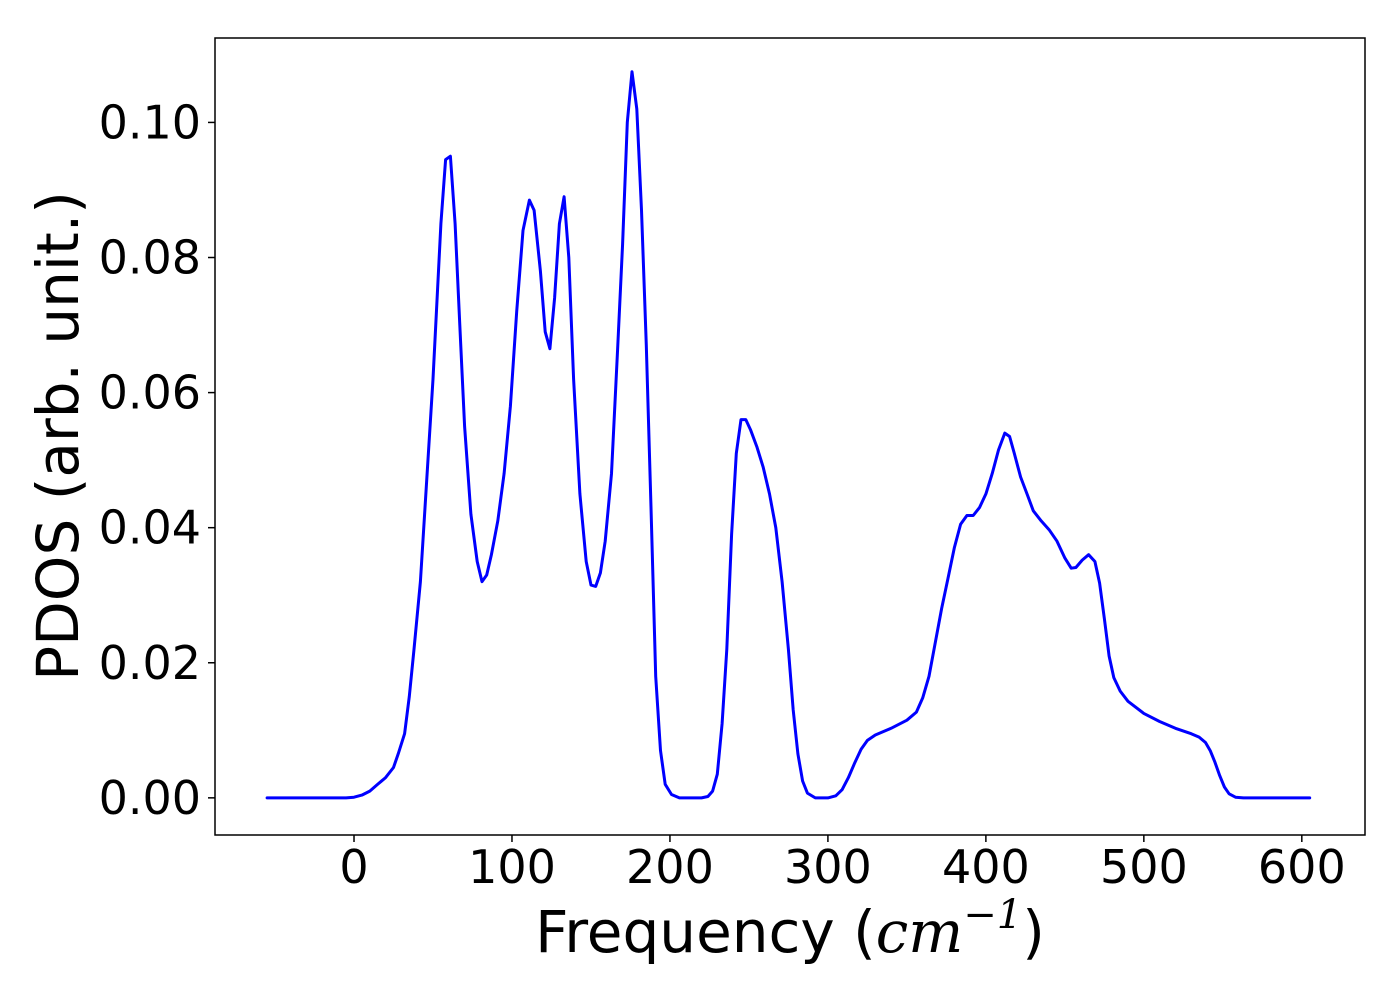 The image size is (1400, 1000). I want to click on x-axis-ticks: 0 100 200 300 400 500 600, so click(842, 864).